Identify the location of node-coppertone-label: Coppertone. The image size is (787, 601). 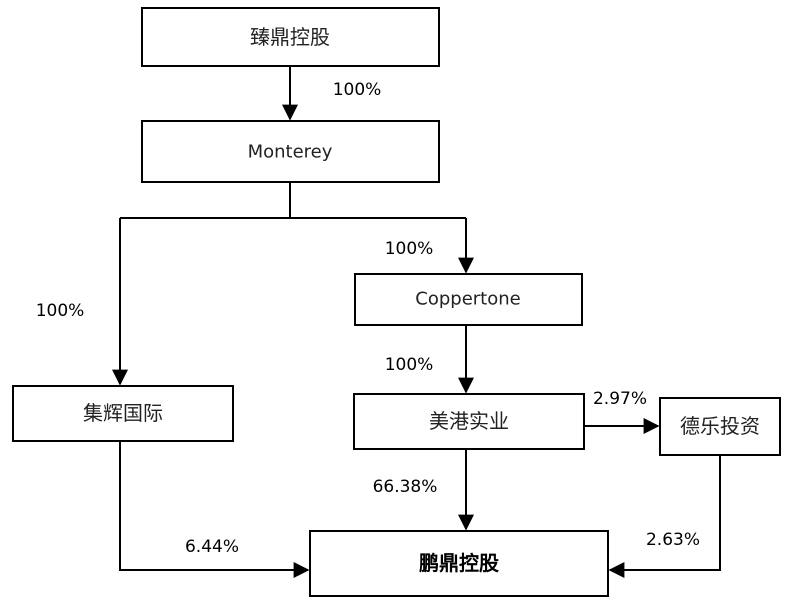
(467, 299).